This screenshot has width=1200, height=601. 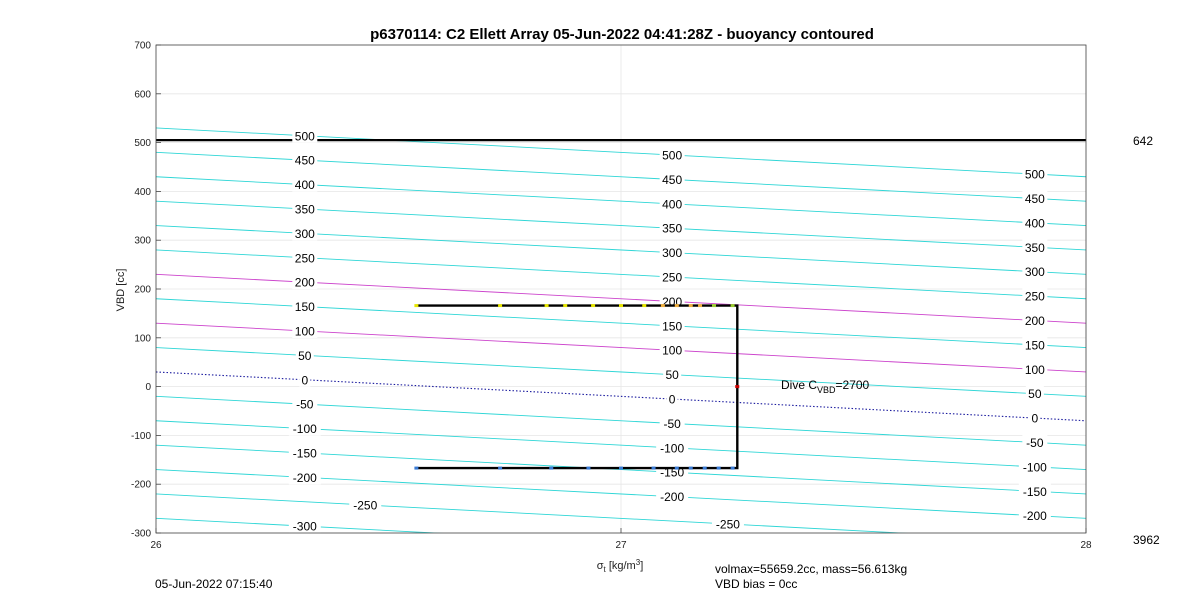 What do you see at coordinates (620, 566) in the screenshot?
I see `x-axis-label: σt [kg/m3]` at bounding box center [620, 566].